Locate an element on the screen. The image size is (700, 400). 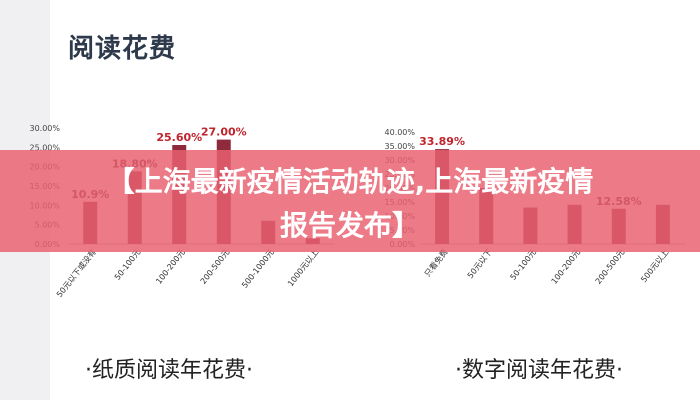
page-title: 阅读花费 is located at coordinates (122, 49).